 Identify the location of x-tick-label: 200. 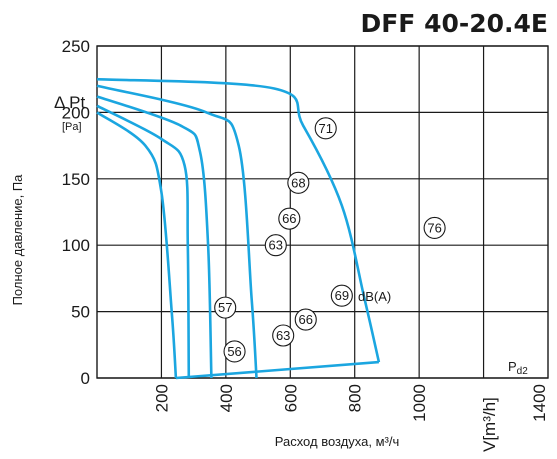
(161, 398).